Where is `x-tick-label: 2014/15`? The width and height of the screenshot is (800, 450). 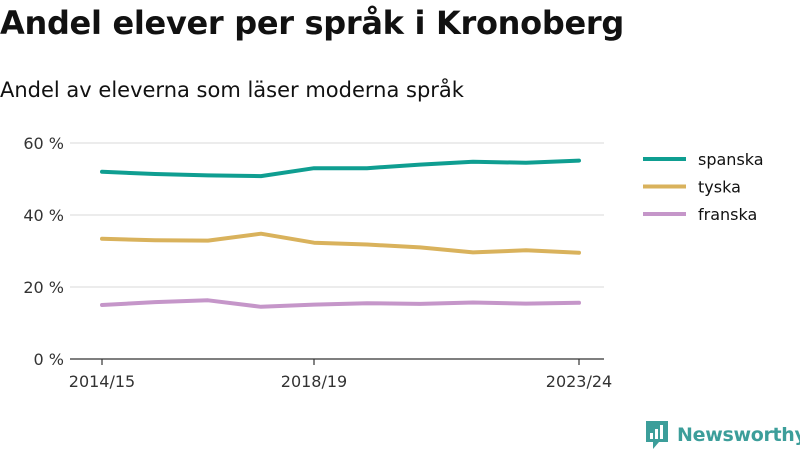
x-tick-label: 2014/15 is located at coordinates (102, 381).